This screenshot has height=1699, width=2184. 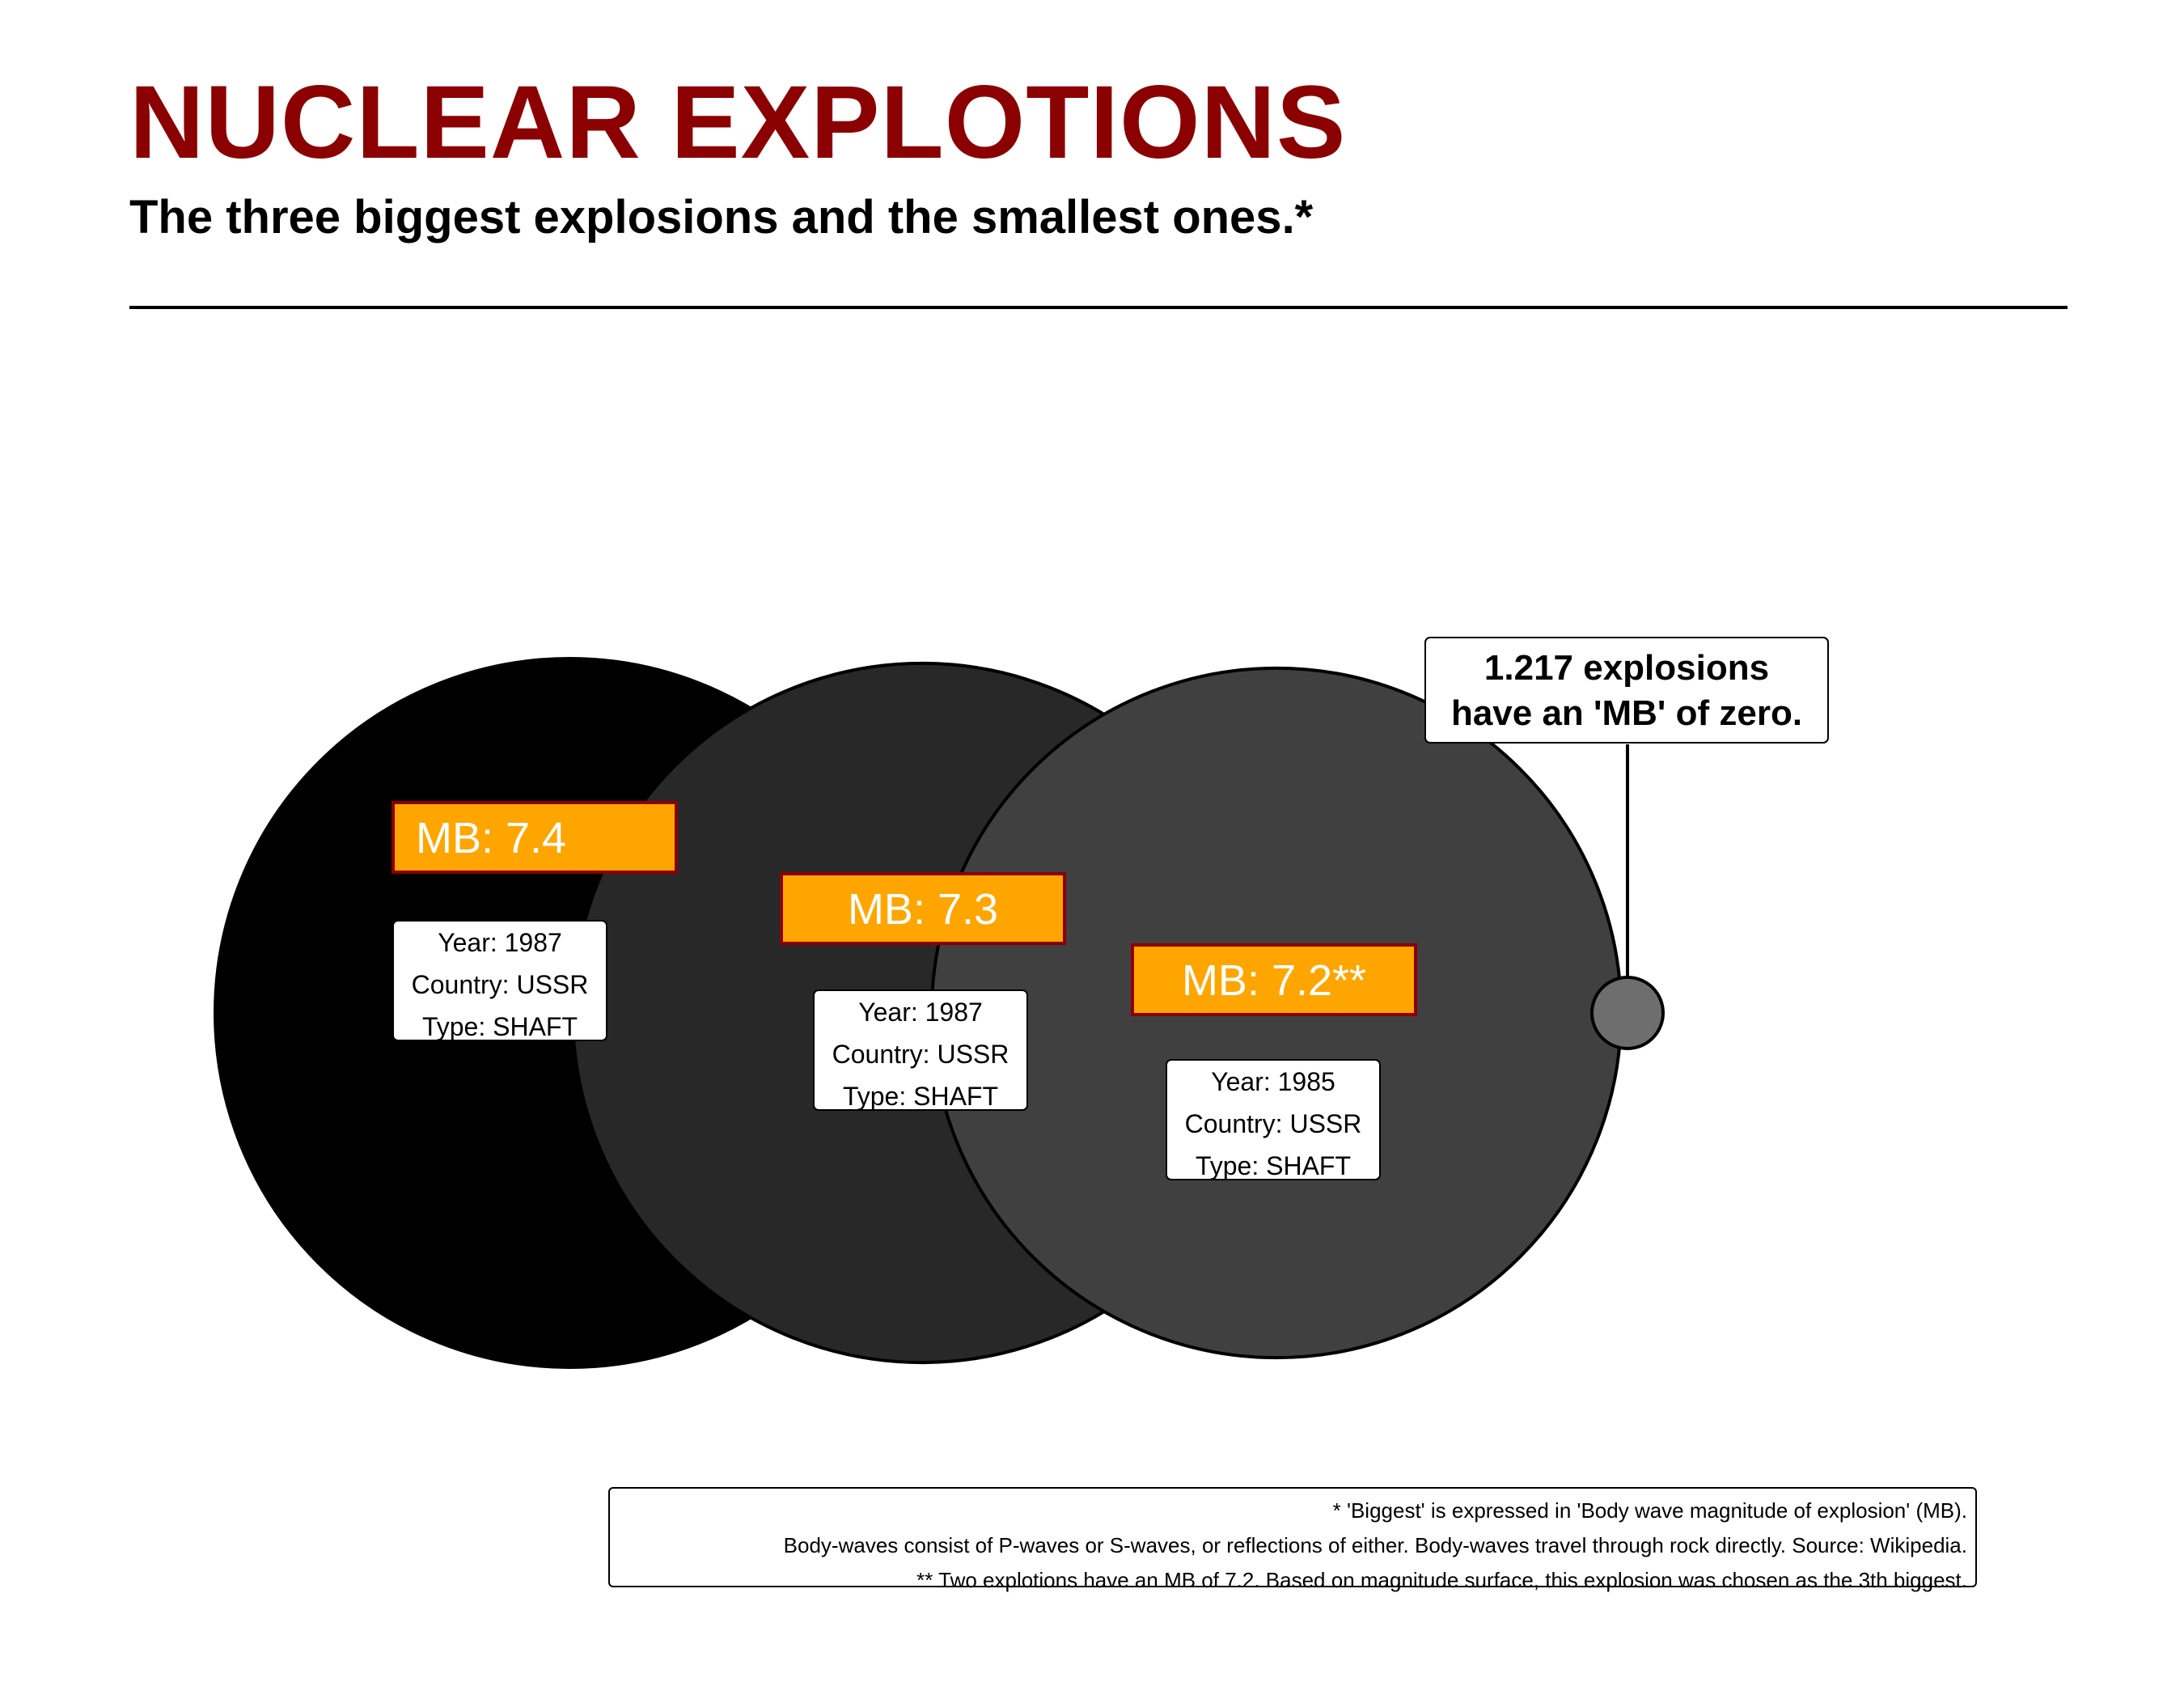 I want to click on info-line-3-3: Type: SHAFT, so click(x=1273, y=1165).